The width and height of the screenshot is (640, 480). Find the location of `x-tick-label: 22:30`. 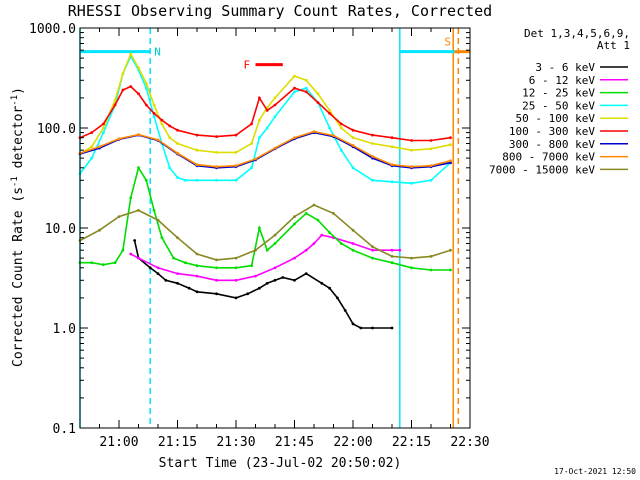

x-tick-label: 22:30 is located at coordinates (469, 442).